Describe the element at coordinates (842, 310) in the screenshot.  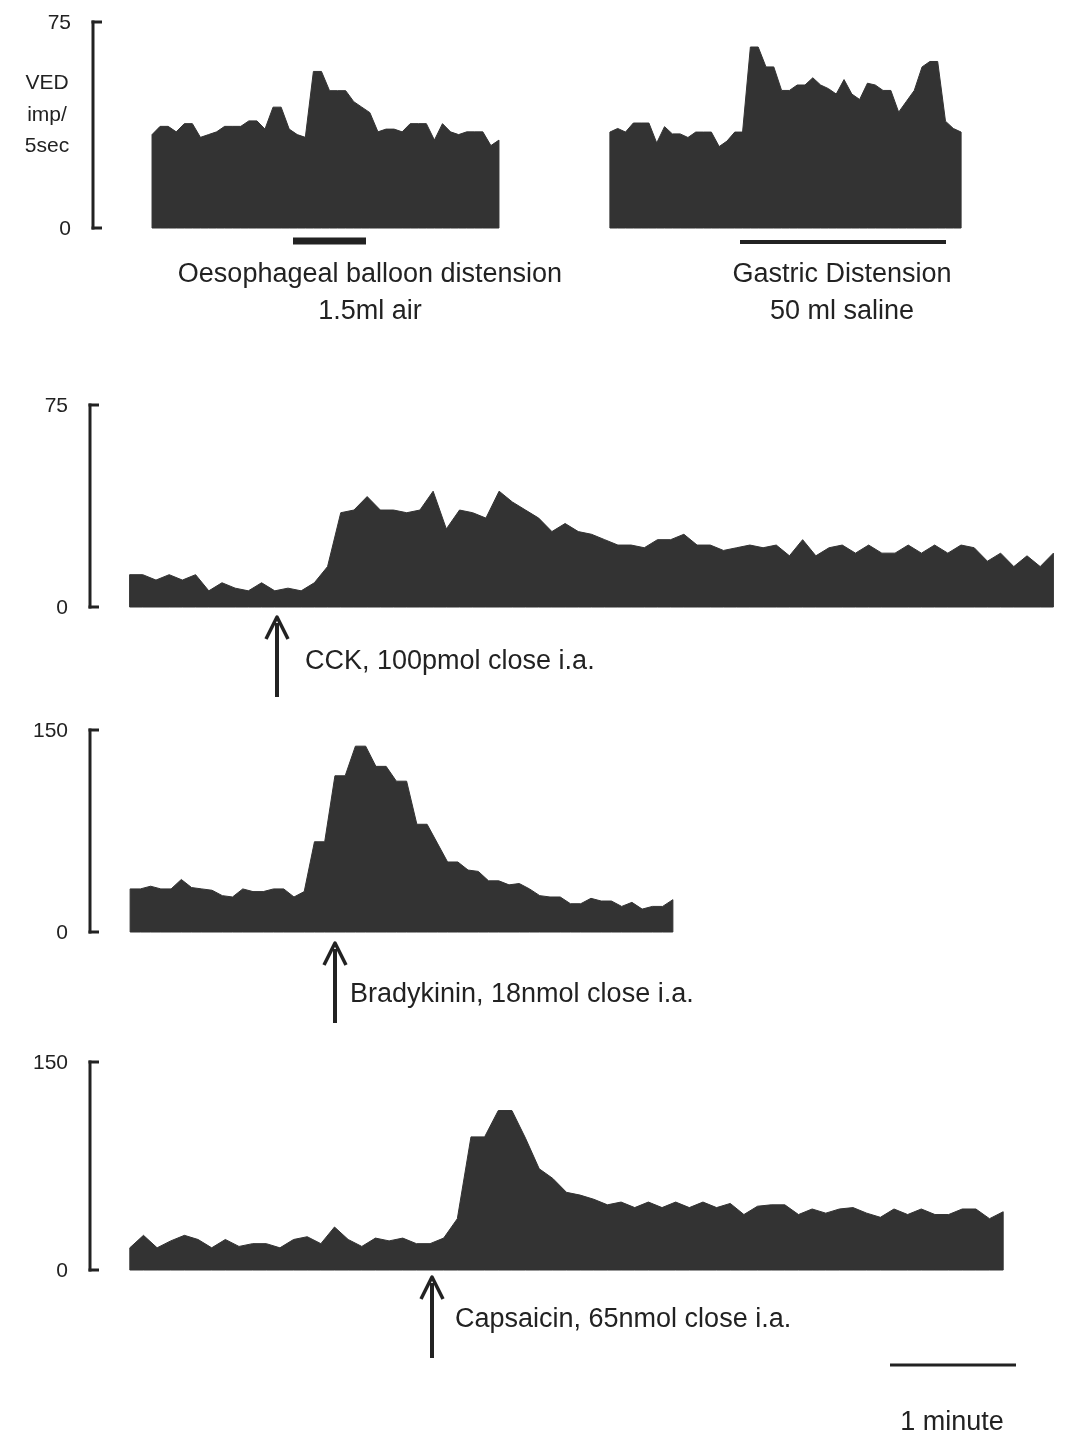
I see `text: 50 ml saline` at that location.